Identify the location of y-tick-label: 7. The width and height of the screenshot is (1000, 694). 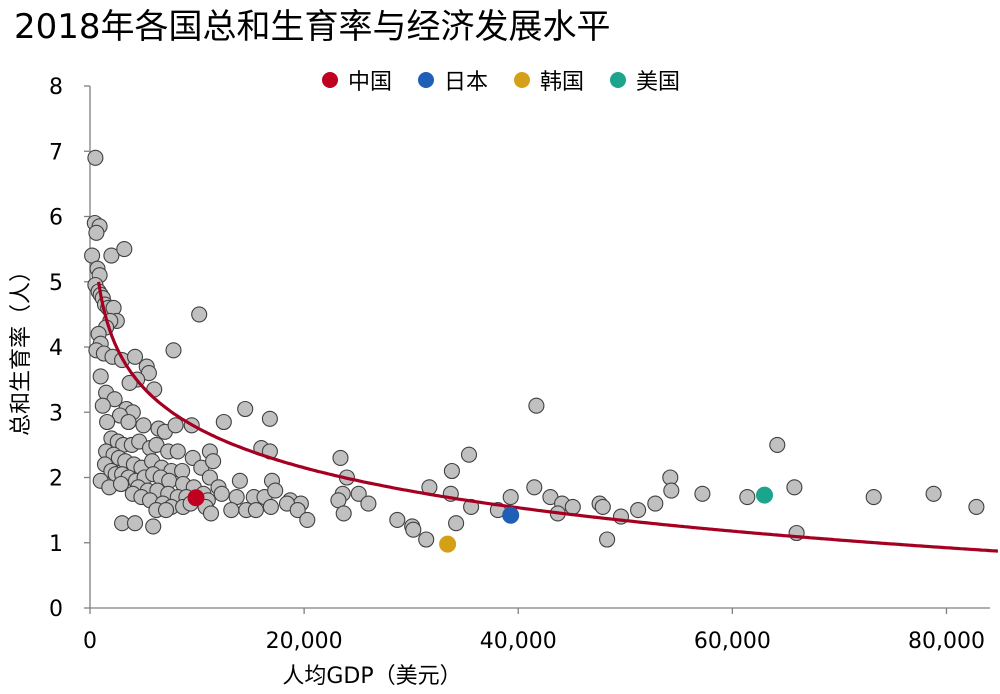
(56, 152).